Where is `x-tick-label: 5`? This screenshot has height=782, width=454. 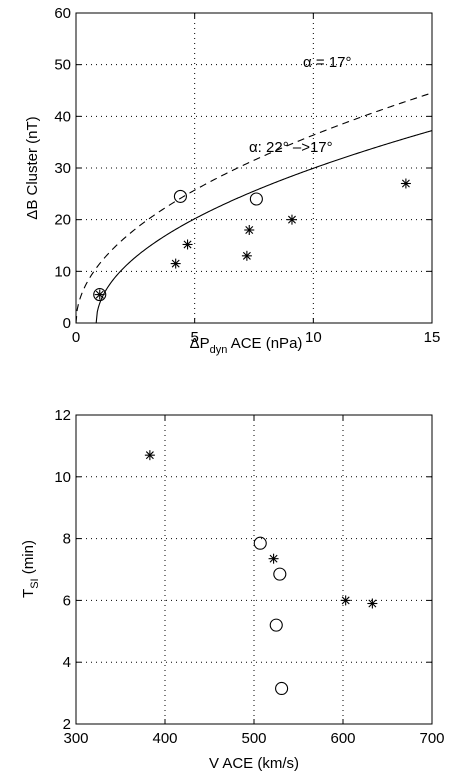
x-tick-label: 5 is located at coordinates (194, 337).